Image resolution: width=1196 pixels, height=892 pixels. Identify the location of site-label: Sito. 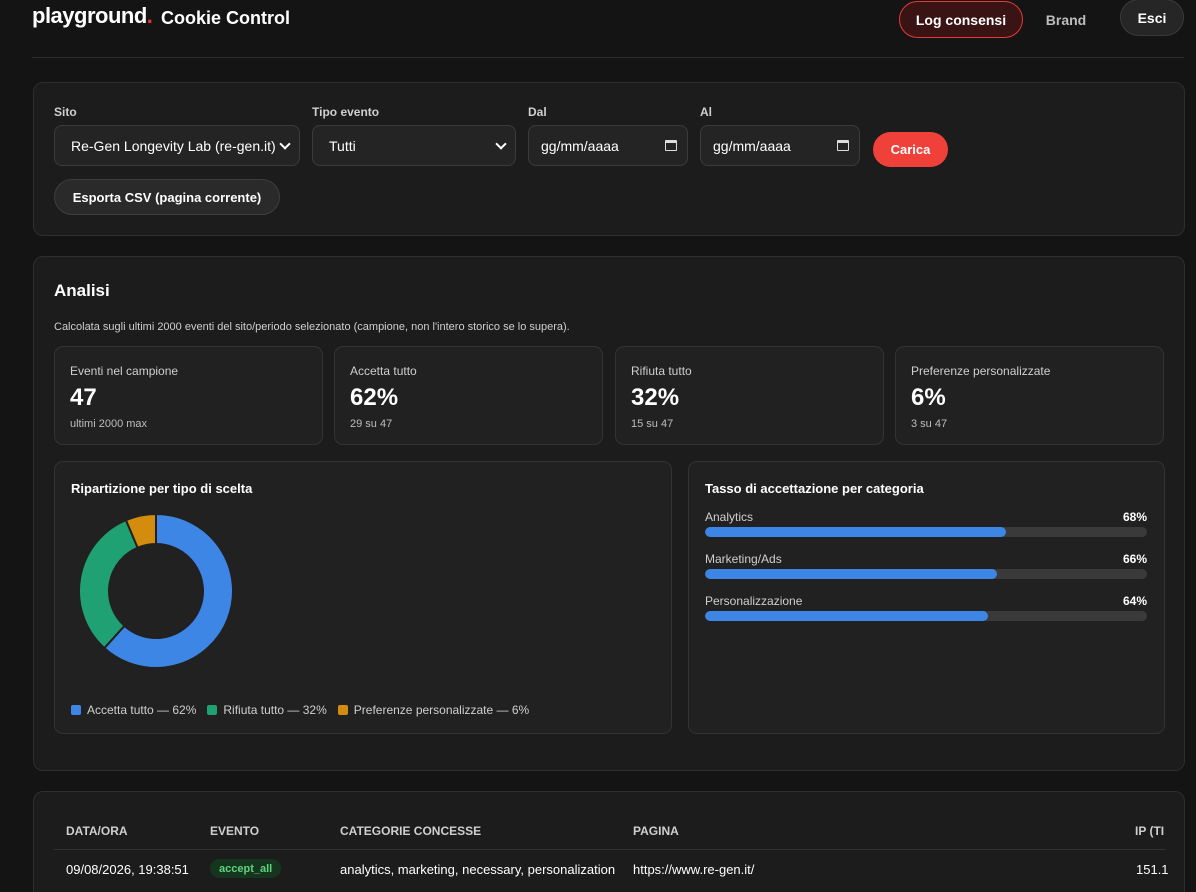
(65, 112).